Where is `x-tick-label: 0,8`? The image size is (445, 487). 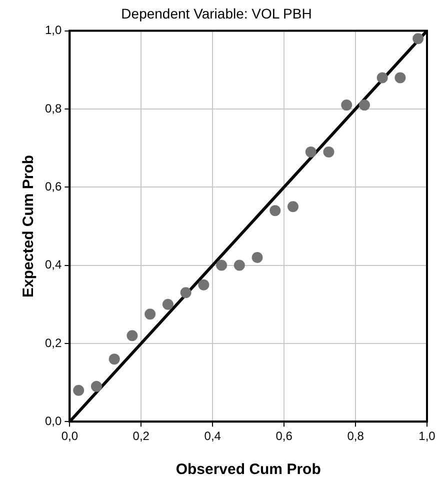
x-tick-label: 0,8 is located at coordinates (355, 436).